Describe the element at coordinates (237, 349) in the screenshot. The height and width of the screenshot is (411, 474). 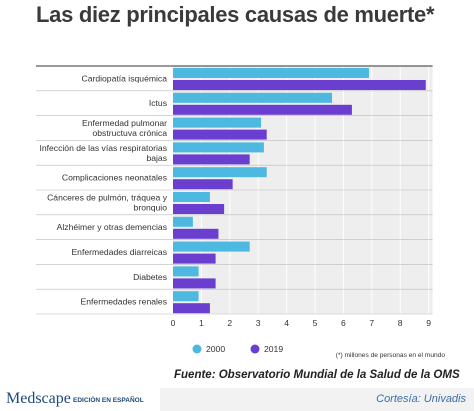
I see `chart-legend: 2000 2019` at that location.